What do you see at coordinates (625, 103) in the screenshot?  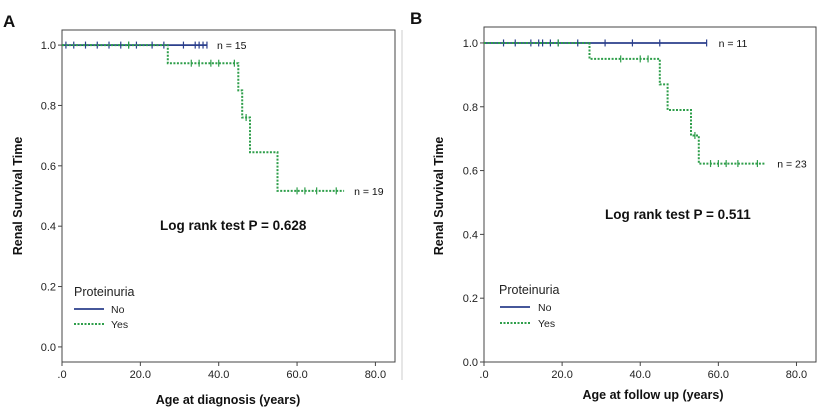 I see `panel-b-yes-survival-curve` at bounding box center [625, 103].